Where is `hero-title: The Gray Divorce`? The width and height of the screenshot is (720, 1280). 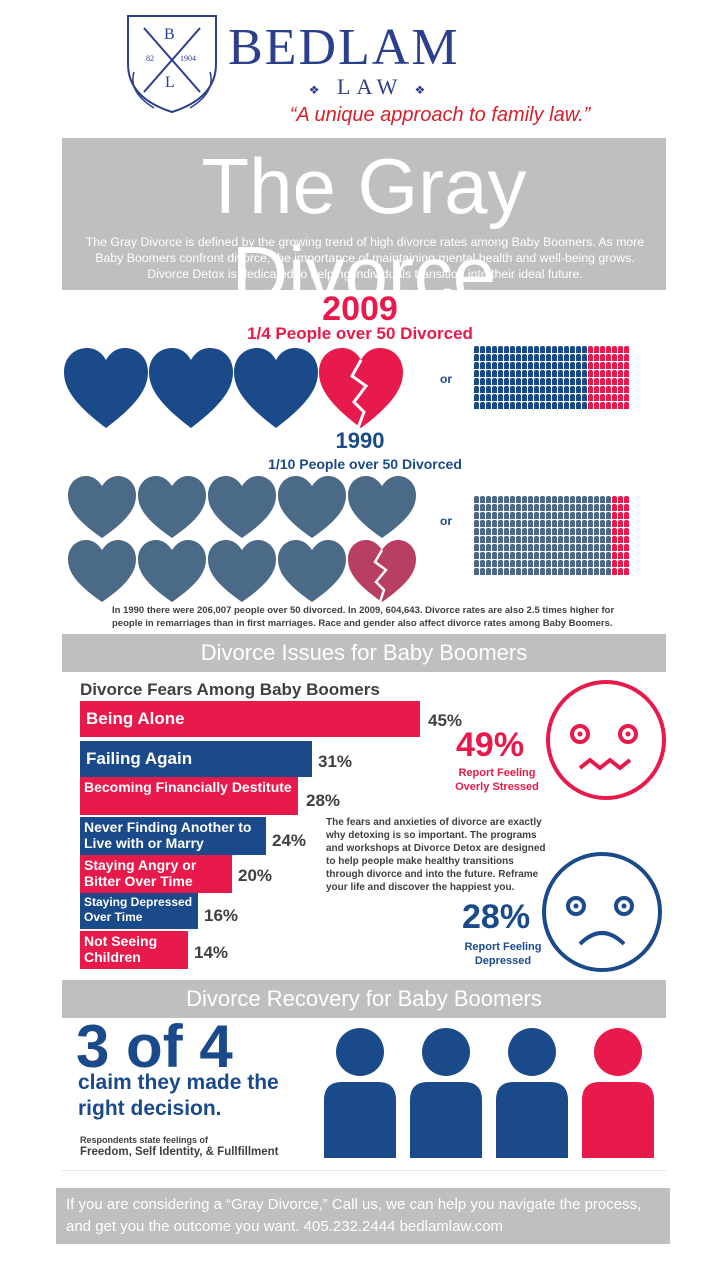 hero-title: The Gray Divorce is located at coordinates (364, 230).